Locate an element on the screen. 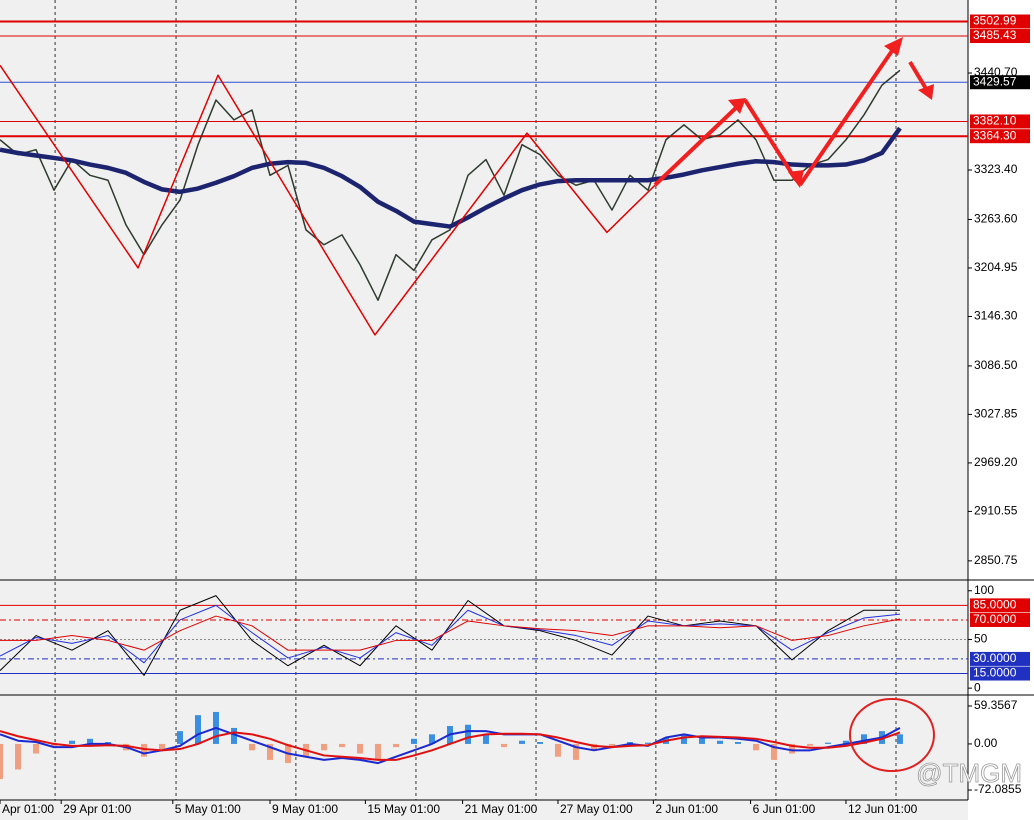 The height and width of the screenshot is (820, 1034). x-tick-label: Apr 01:00 is located at coordinates (28, 809).